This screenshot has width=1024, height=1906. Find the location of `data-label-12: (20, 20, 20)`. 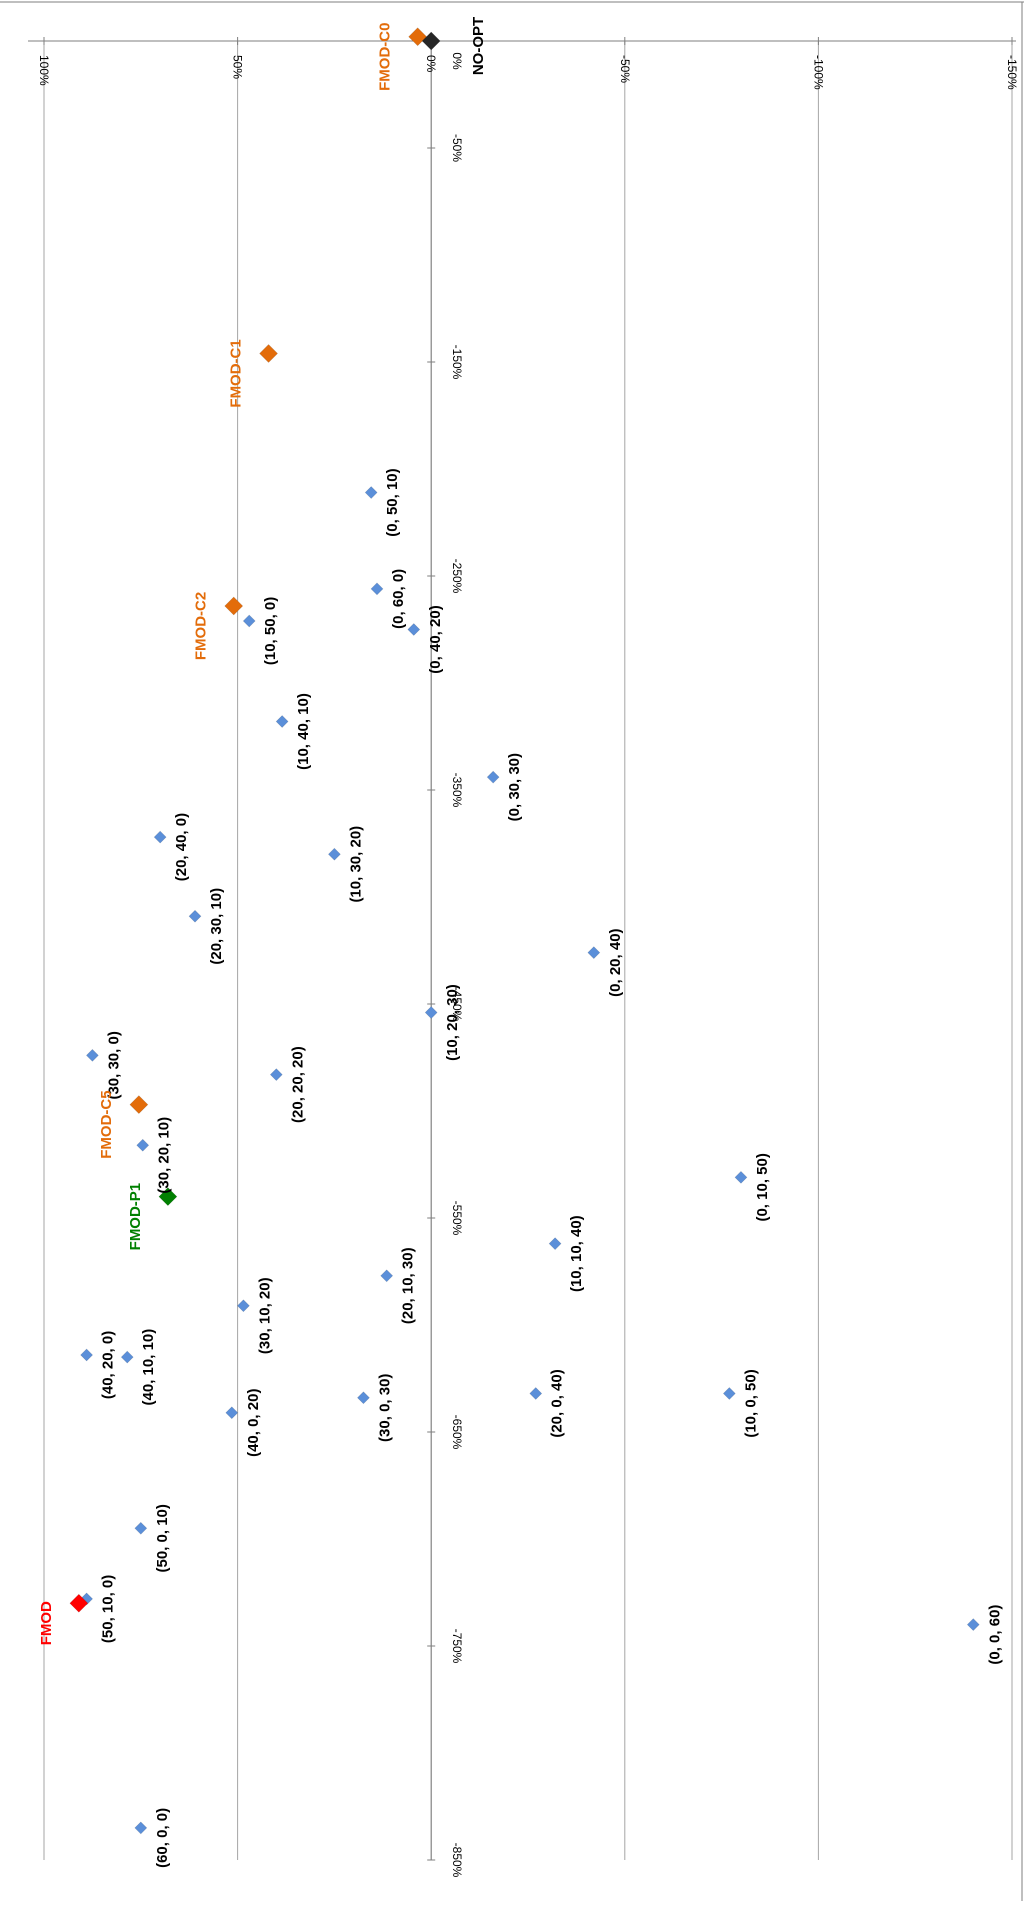

data-label-12: (20, 20, 20) is located at coordinates (297, 1084).